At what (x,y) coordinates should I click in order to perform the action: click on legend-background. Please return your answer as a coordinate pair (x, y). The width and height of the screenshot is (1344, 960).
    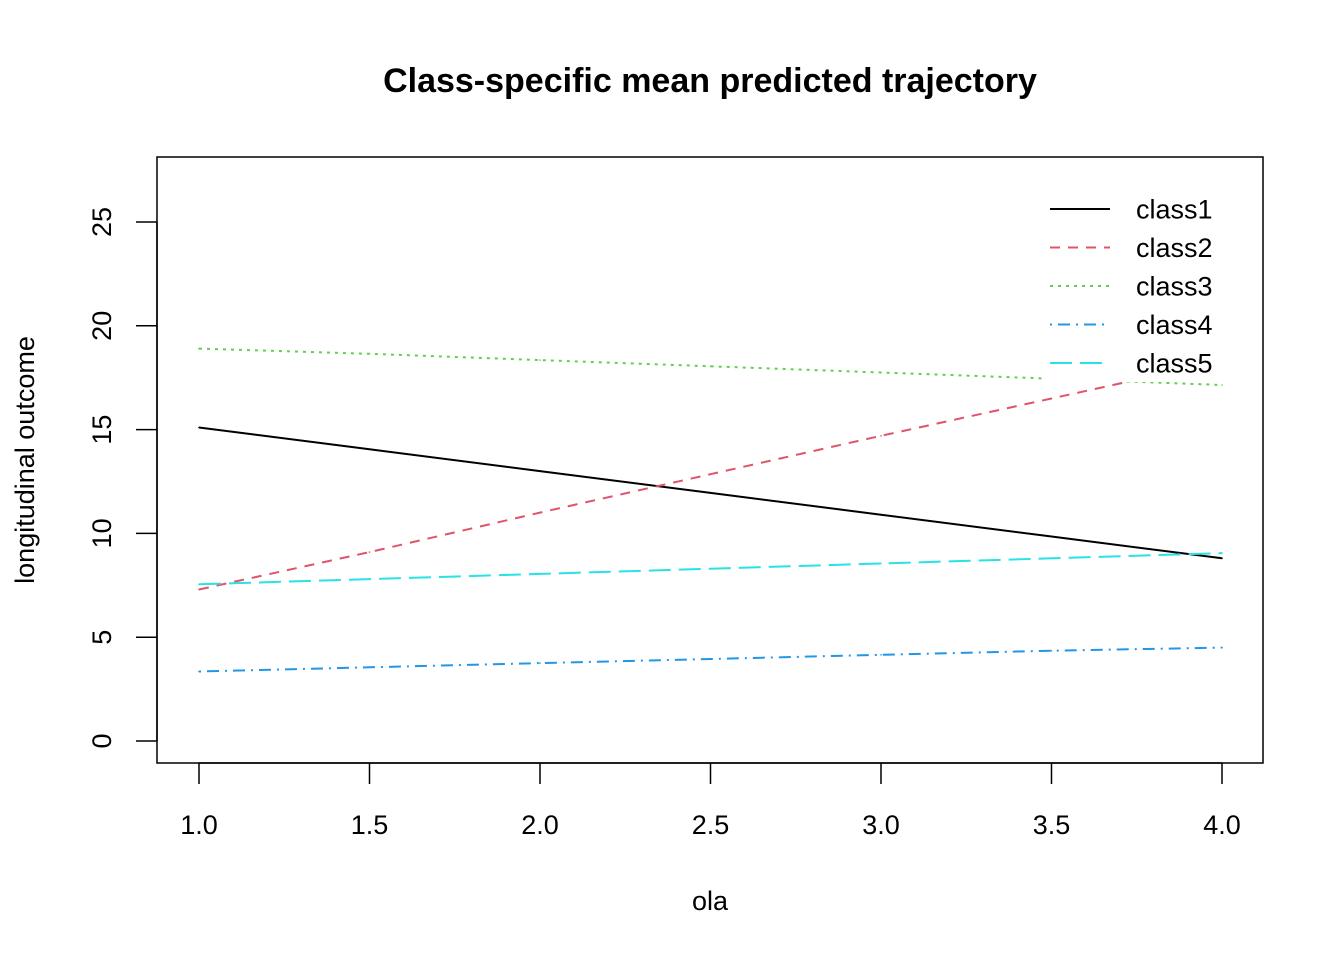
    Looking at the image, I should click on (1152, 286).